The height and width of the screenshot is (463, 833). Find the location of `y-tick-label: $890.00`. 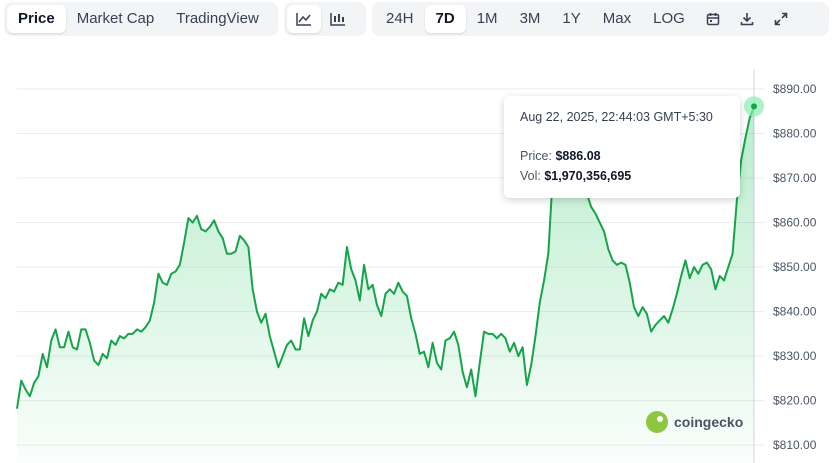

y-tick-label: $890.00 is located at coordinates (795, 89).